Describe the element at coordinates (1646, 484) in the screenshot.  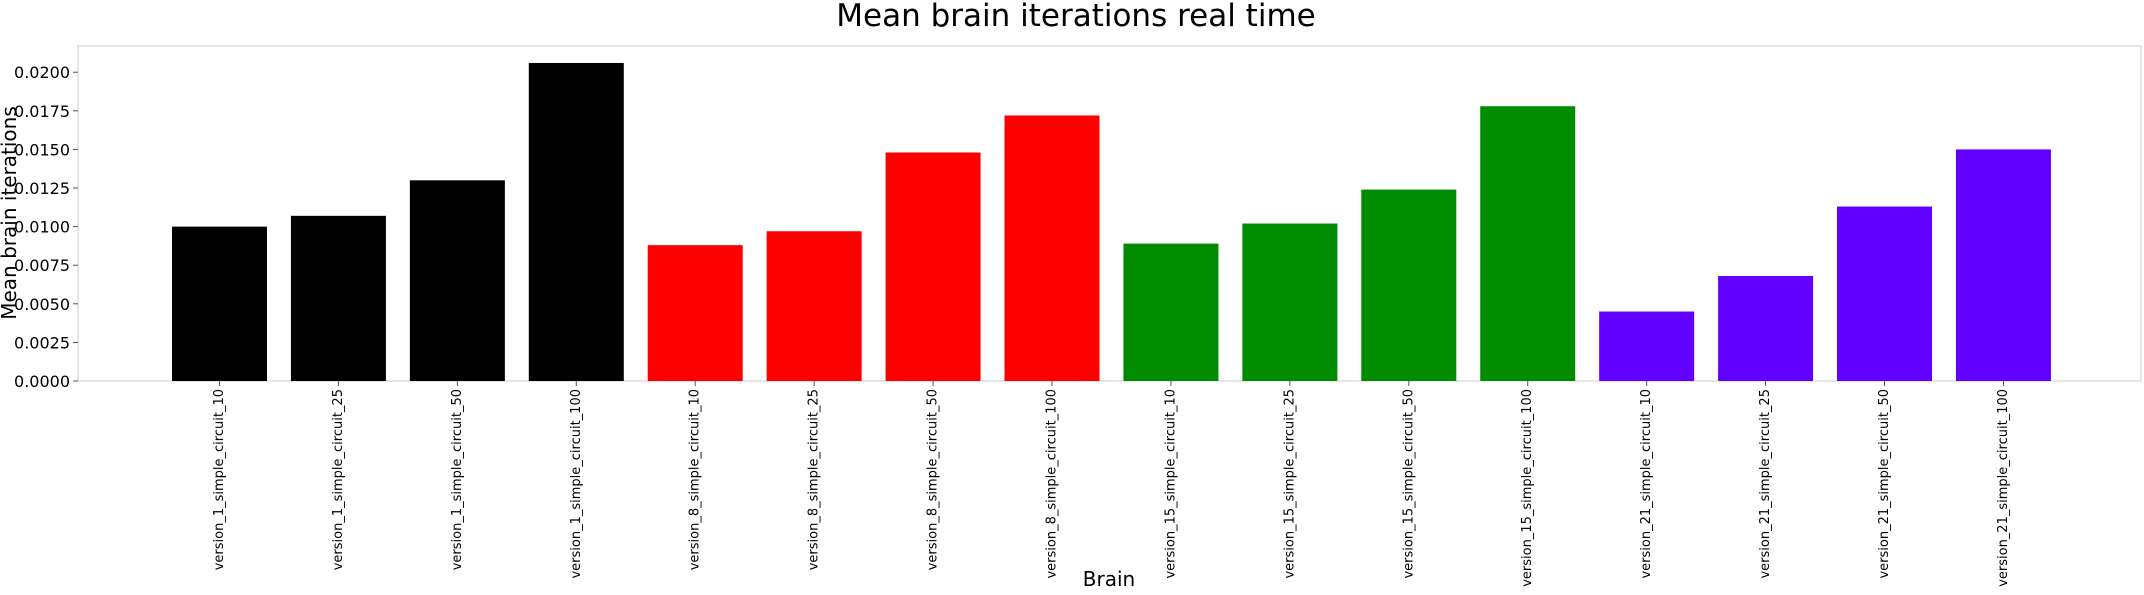
I see `x-tick-label: version_21_simple_circuit_10` at that location.